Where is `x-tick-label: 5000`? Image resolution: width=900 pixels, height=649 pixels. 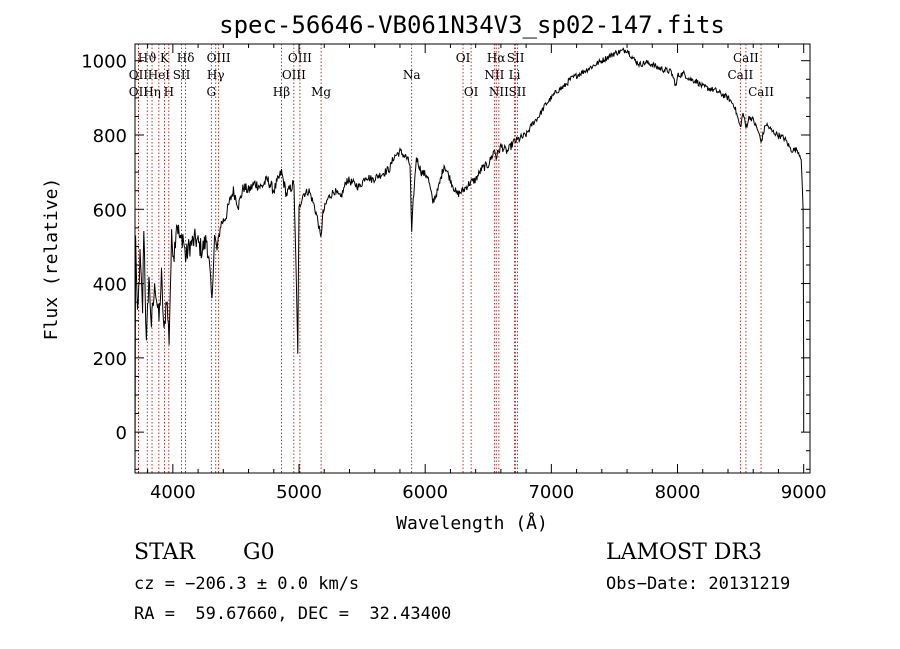 x-tick-label: 5000 is located at coordinates (299, 492).